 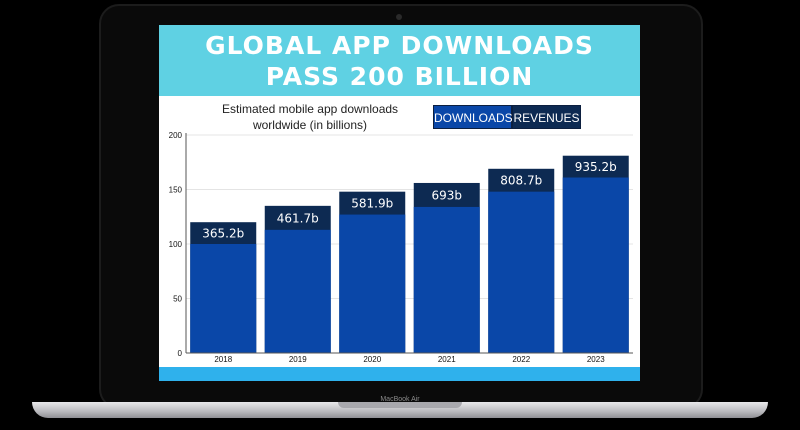 What do you see at coordinates (310, 109) in the screenshot?
I see `chart-subtitle-line-1: Estimated mobile app downloads` at bounding box center [310, 109].